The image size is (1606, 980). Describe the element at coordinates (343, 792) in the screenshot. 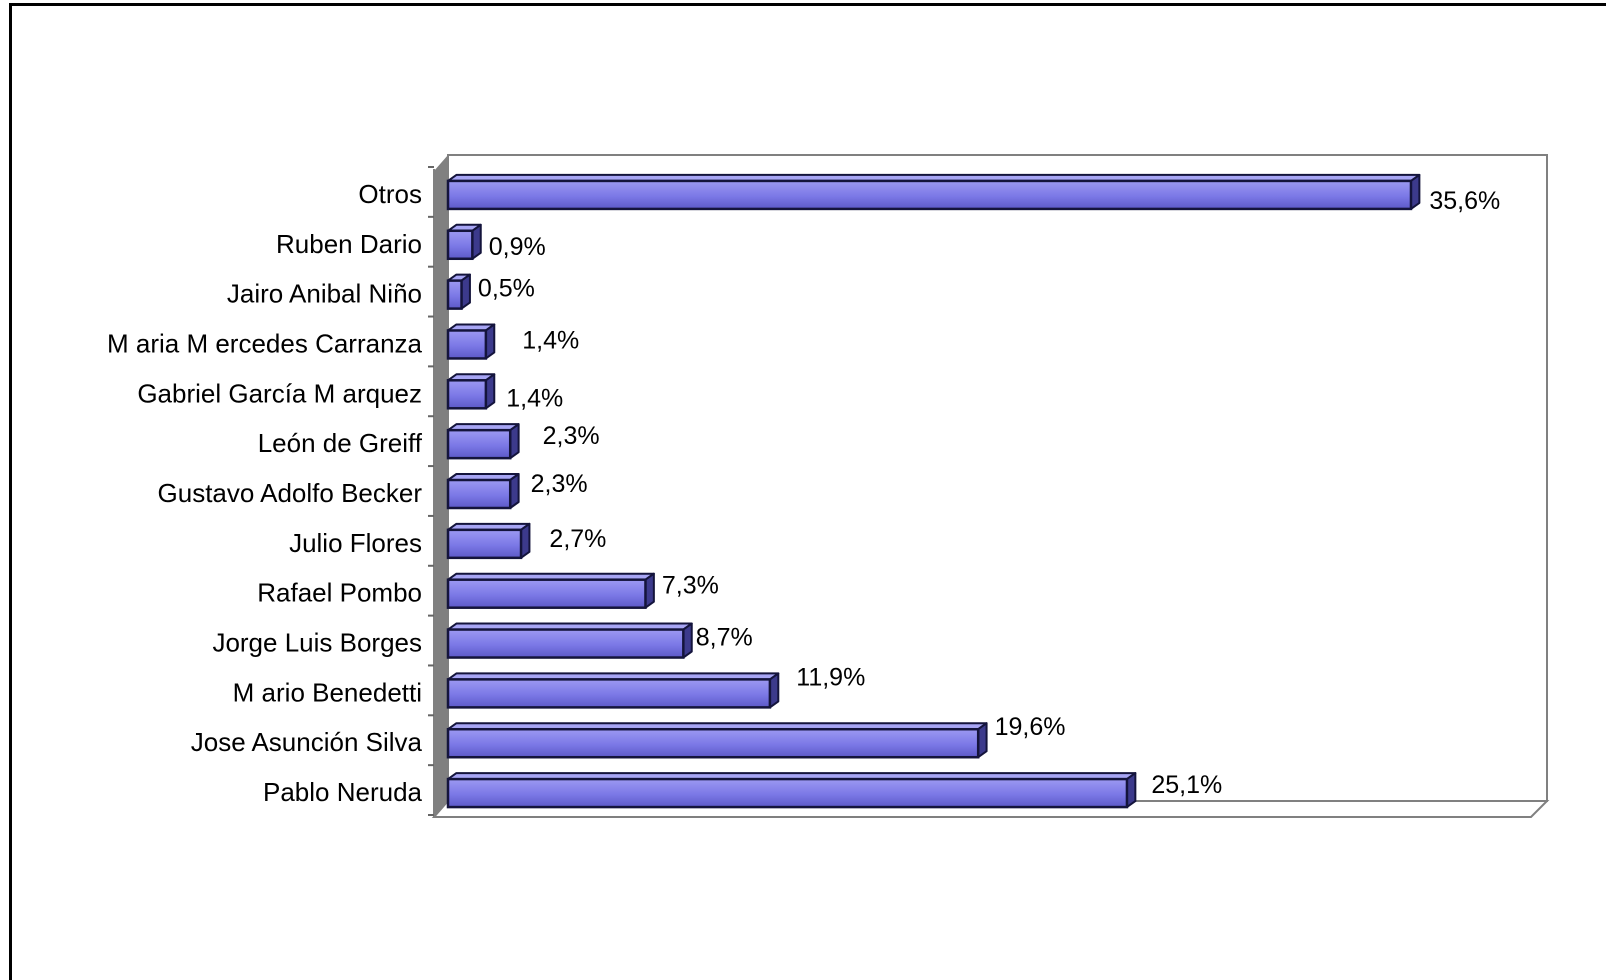

I see `y-tick-label: Pablo Neruda` at that location.